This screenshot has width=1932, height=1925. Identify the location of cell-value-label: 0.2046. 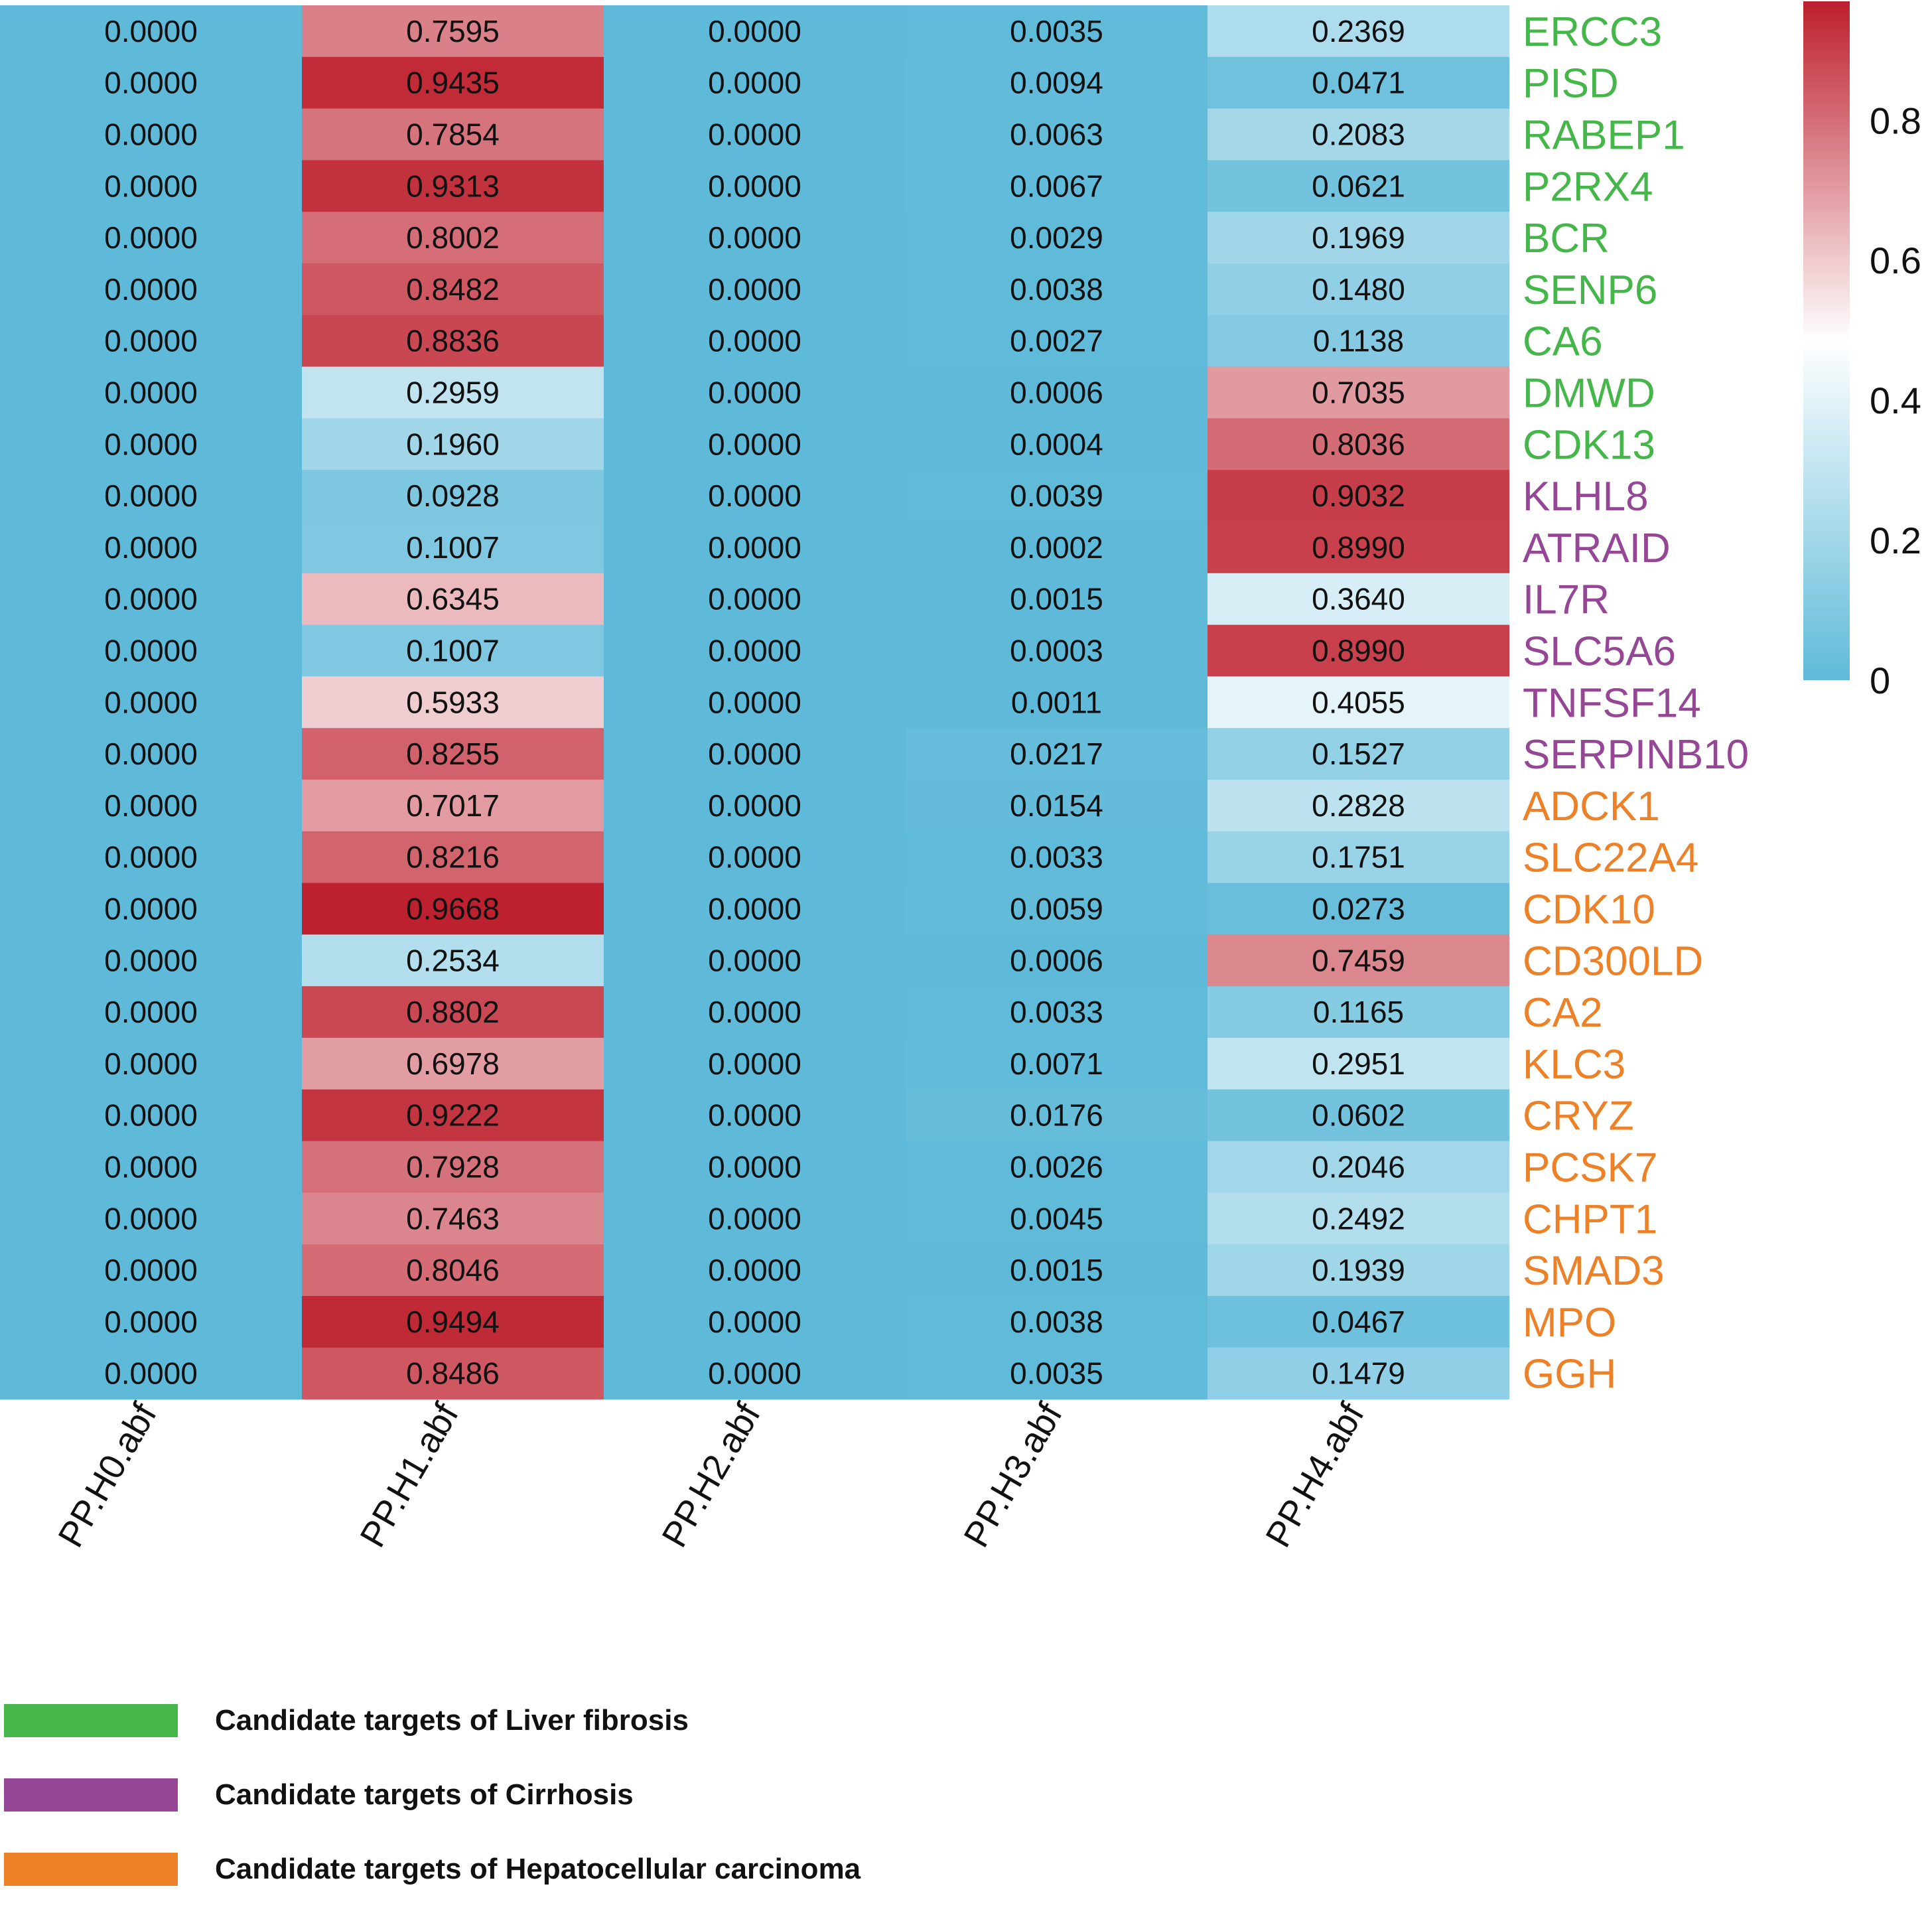
(1358, 1167).